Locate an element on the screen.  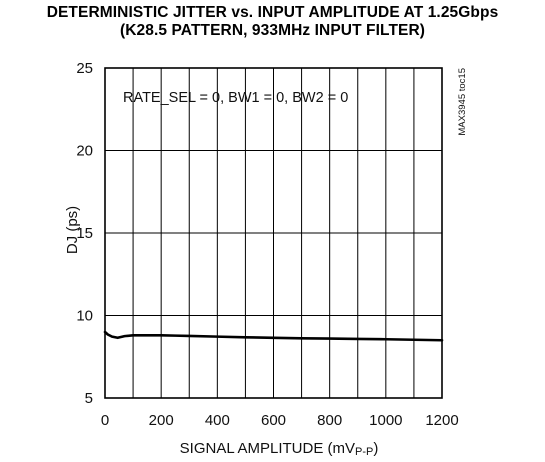
y-tick-label: 10 is located at coordinates (84, 316).